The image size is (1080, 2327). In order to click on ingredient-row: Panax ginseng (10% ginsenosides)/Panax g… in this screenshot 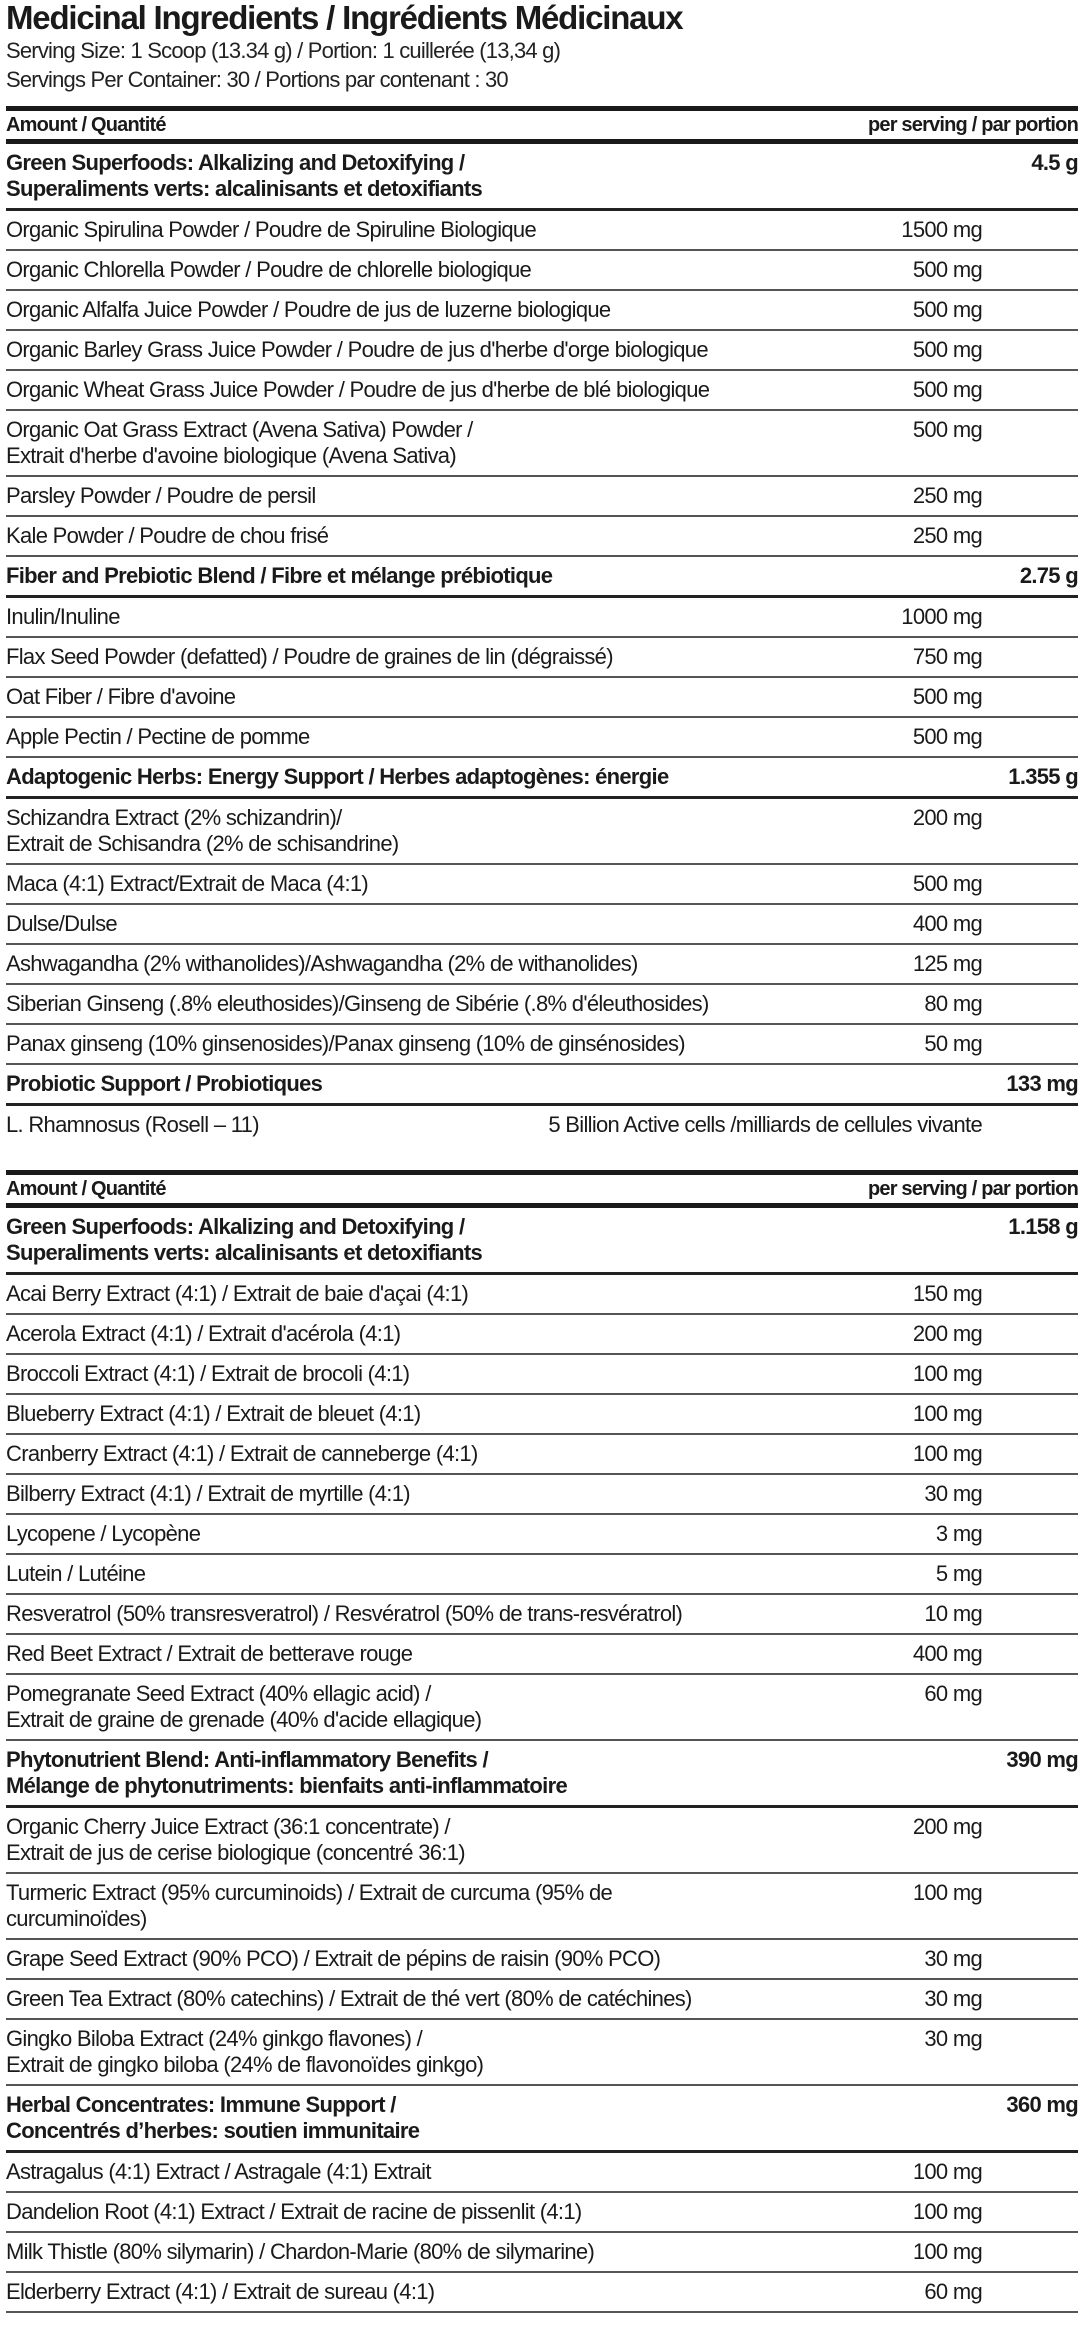, I will do `click(542, 1045)`.